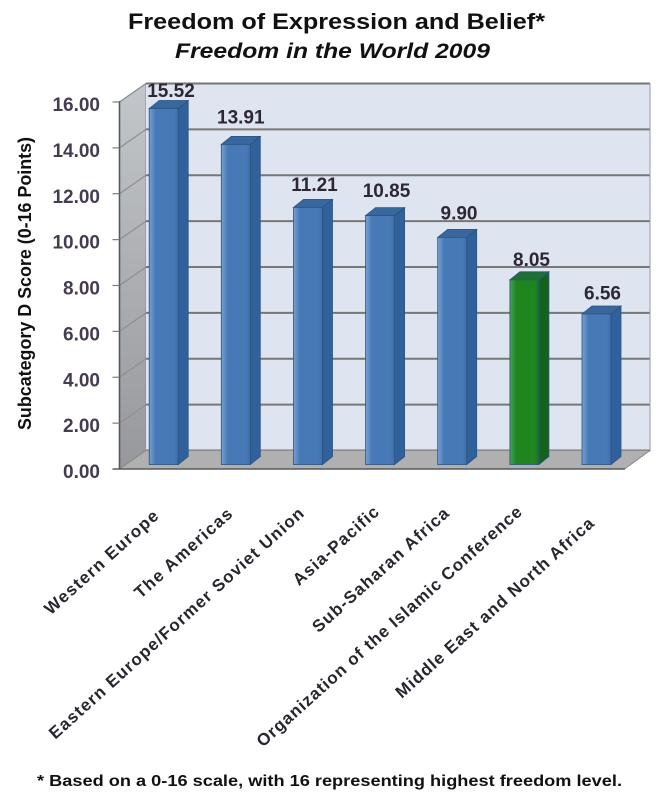 The width and height of the screenshot is (670, 800). Describe the element at coordinates (387, 191) in the screenshot. I see `svg-text: 10.85` at that location.